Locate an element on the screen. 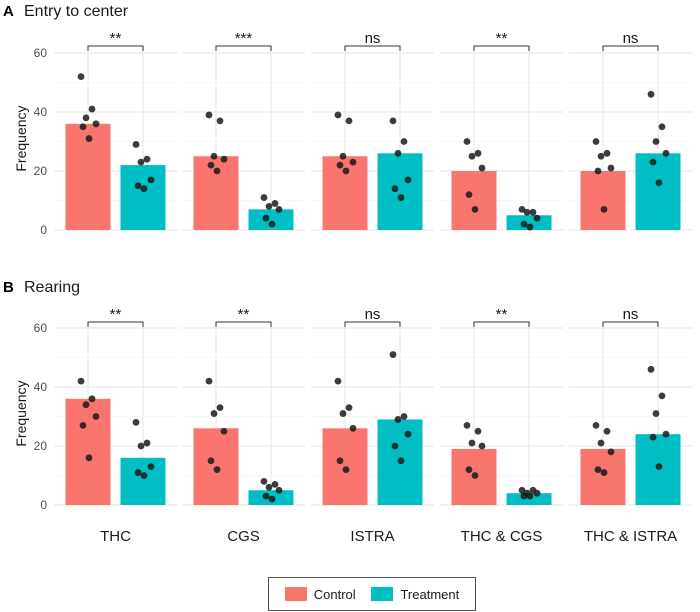 This screenshot has height=612, width=700. y-tick-label-B-0: 0 is located at coordinates (43, 505).